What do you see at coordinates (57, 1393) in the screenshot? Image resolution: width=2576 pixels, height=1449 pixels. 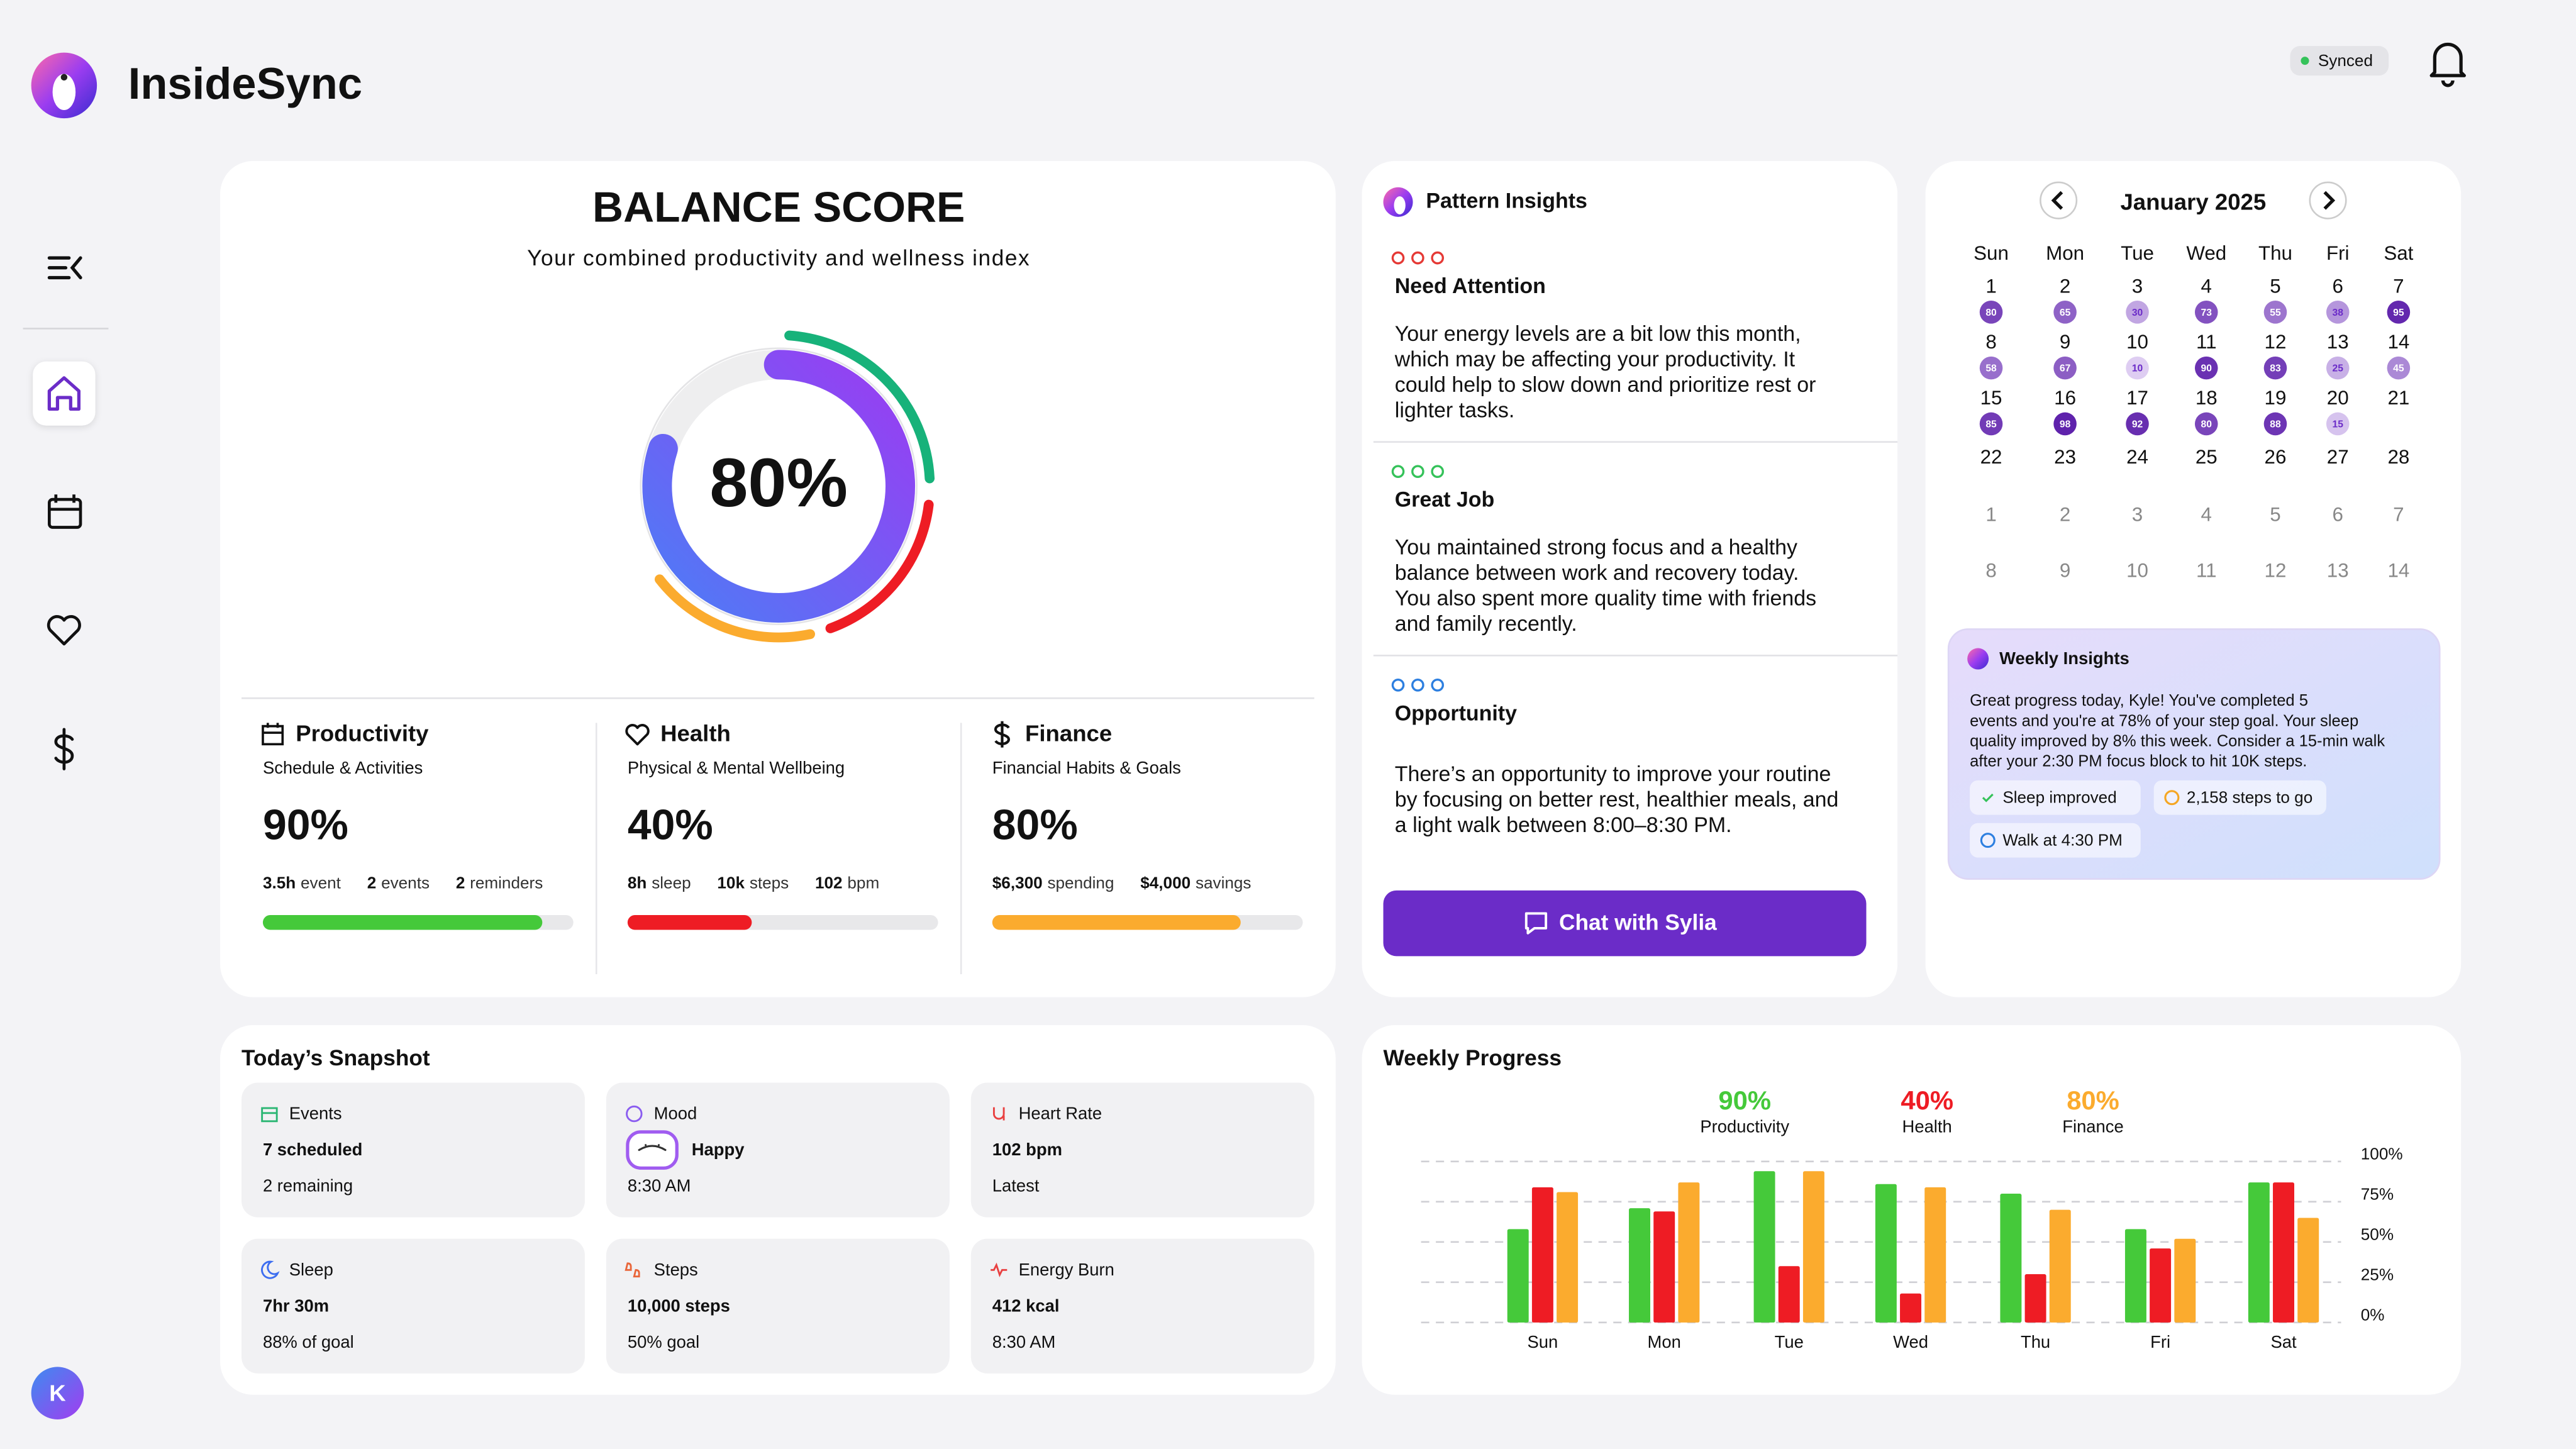 I see `avatar` at bounding box center [57, 1393].